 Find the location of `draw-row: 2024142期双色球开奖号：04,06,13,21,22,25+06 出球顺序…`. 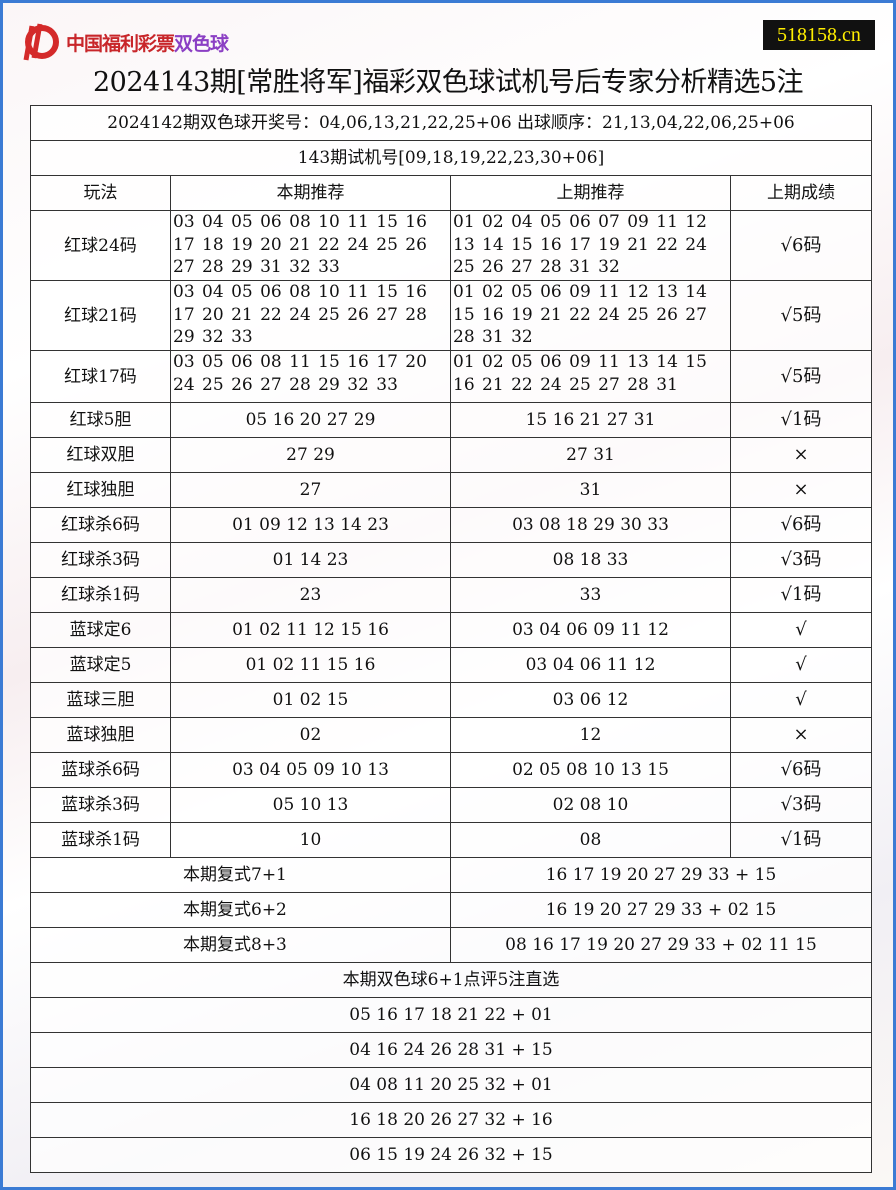

draw-row: 2024142期双色球开奖号：04,06,13,21,22,25+06 出球顺序… is located at coordinates (451, 123).